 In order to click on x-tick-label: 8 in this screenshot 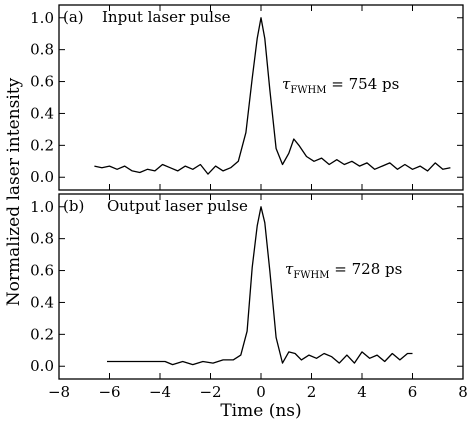, I will do `click(463, 392)`.